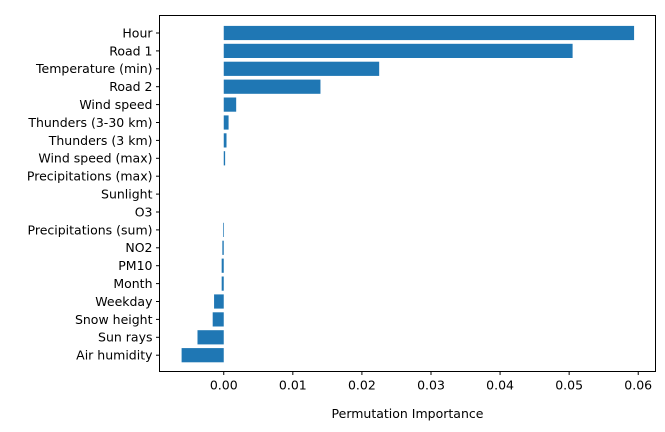  Describe the element at coordinates (223, 247) in the screenshot. I see `bar-no2` at that location.